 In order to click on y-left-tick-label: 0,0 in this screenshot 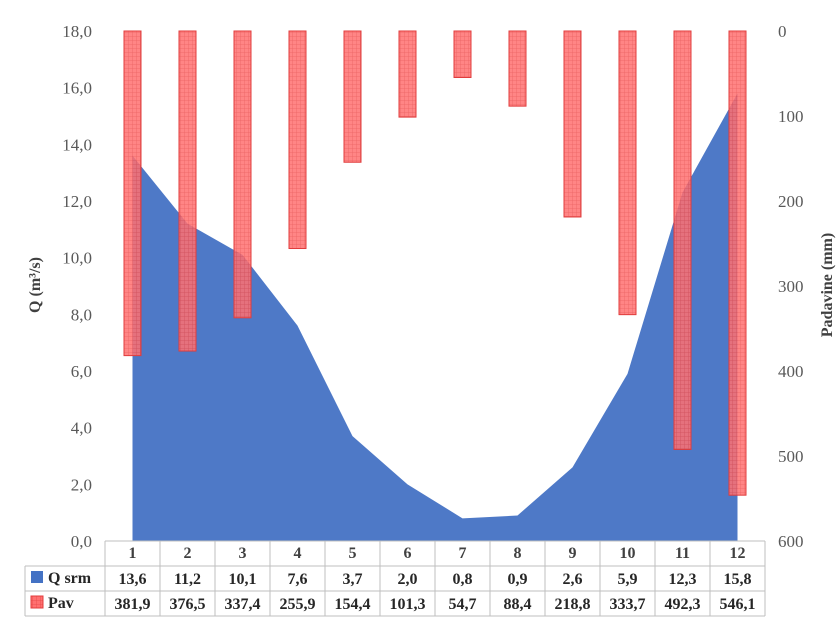, I will do `click(81, 541)`.